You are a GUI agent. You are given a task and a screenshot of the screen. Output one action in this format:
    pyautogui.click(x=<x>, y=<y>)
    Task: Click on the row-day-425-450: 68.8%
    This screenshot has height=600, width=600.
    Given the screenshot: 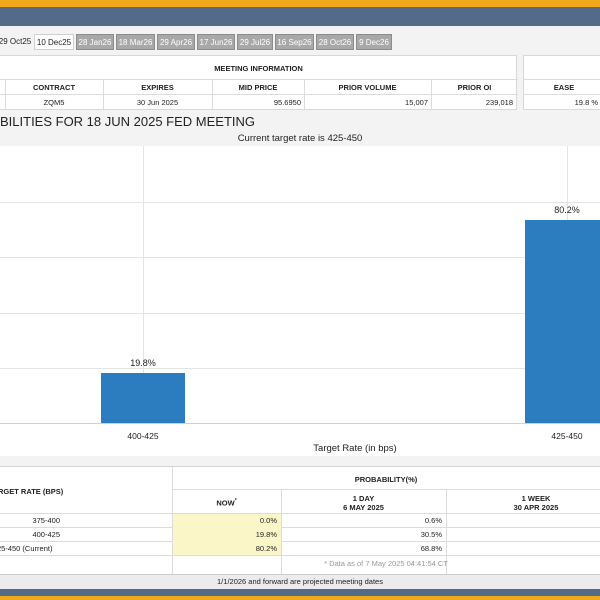 What is the action you would take?
    pyautogui.click(x=431, y=548)
    